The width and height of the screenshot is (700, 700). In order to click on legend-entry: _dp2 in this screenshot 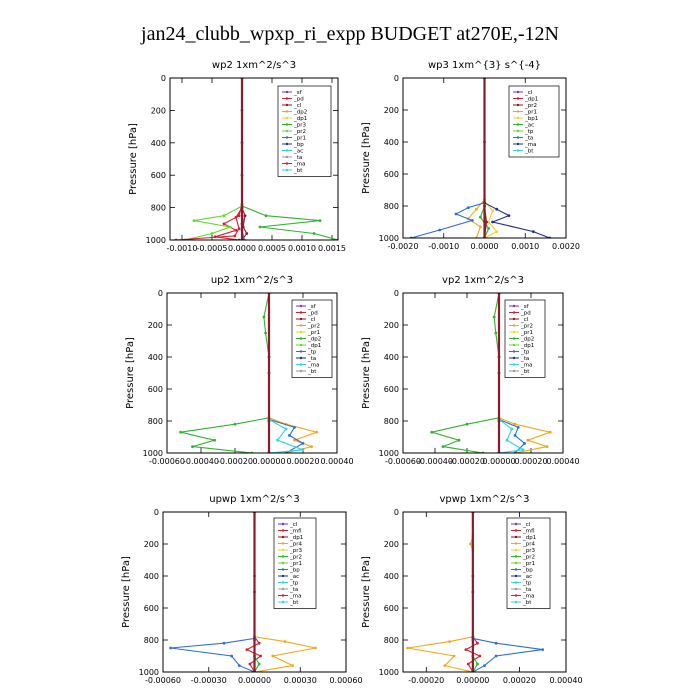, I will do `click(527, 340)`.